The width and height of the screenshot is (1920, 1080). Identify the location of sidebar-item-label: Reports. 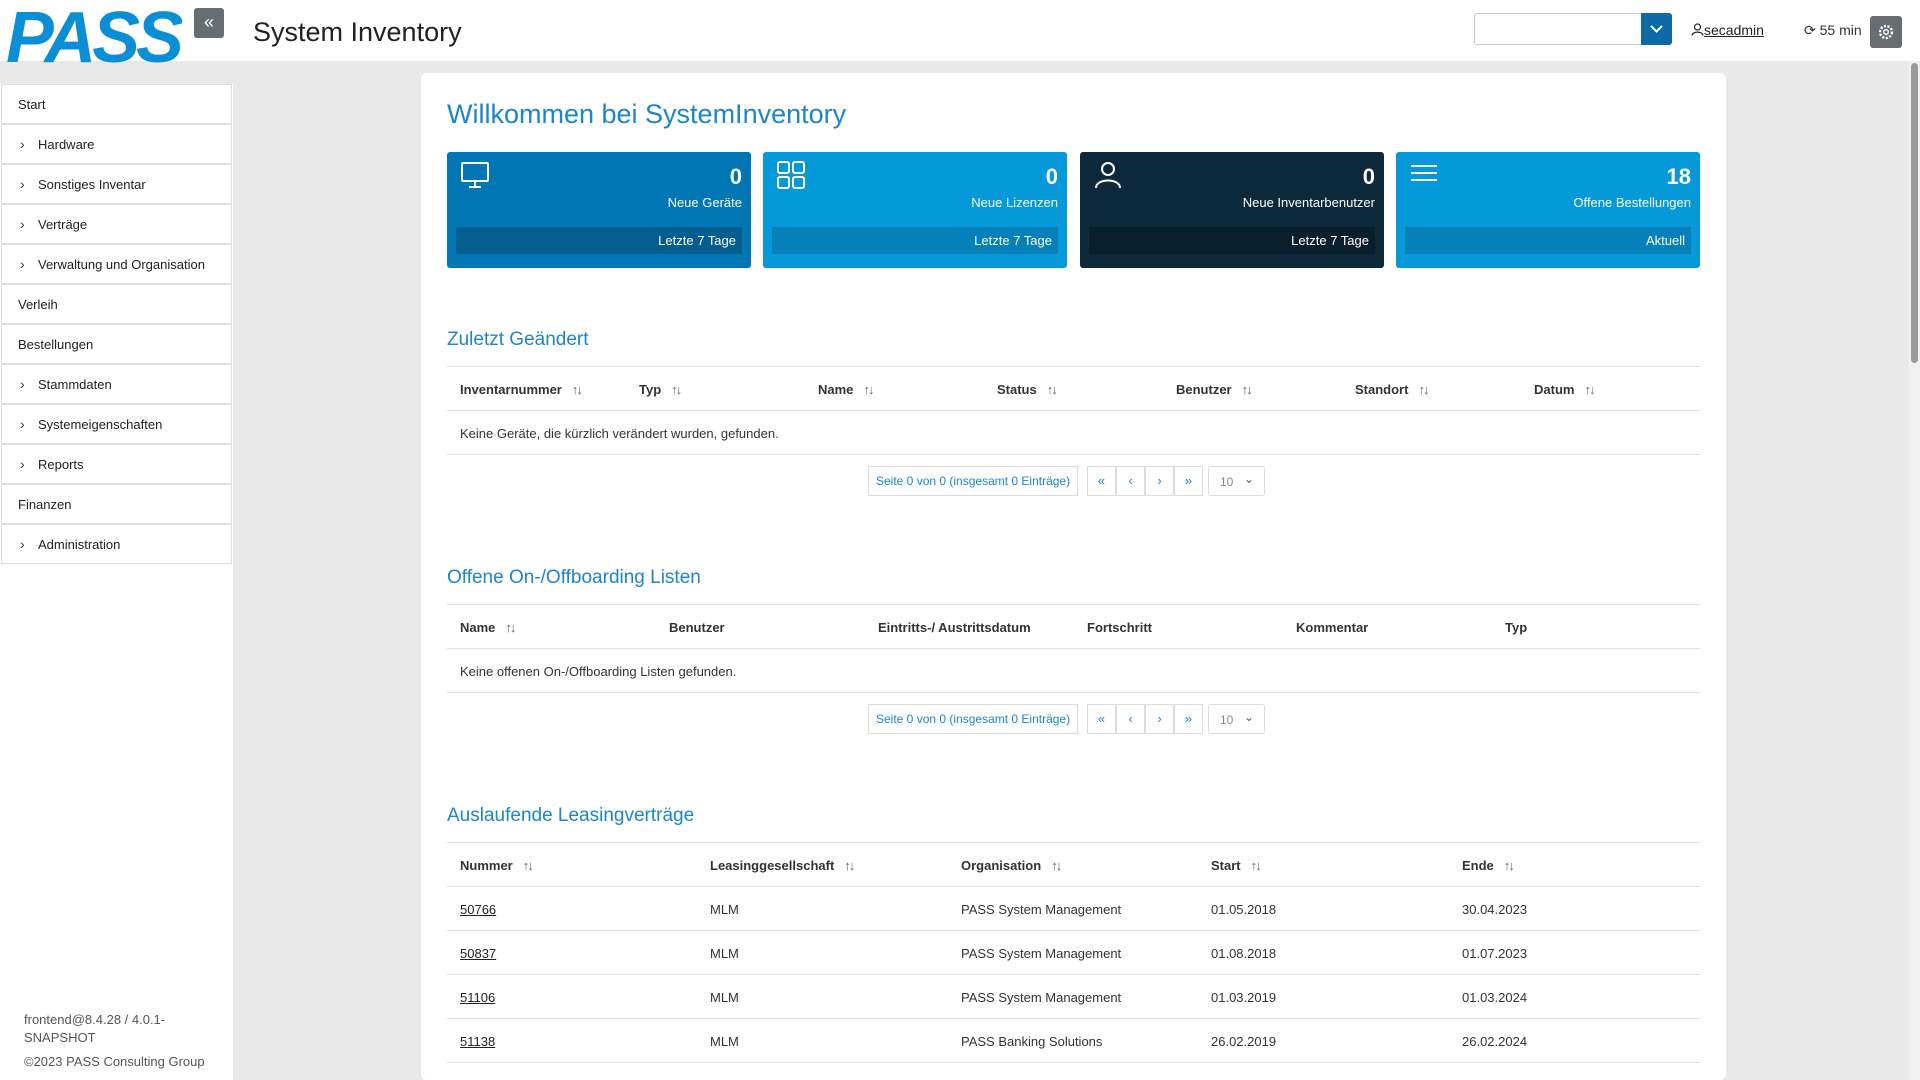
(61, 464).